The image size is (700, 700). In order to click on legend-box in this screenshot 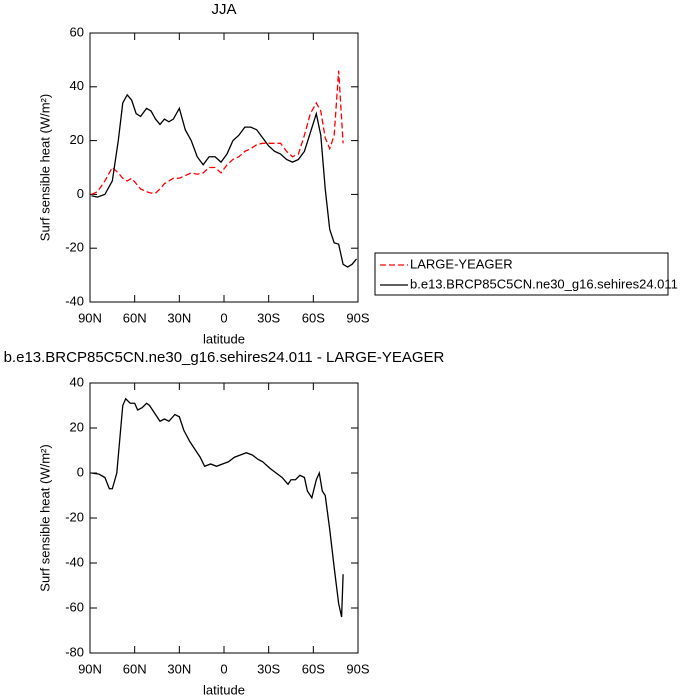, I will do `click(521, 274)`.